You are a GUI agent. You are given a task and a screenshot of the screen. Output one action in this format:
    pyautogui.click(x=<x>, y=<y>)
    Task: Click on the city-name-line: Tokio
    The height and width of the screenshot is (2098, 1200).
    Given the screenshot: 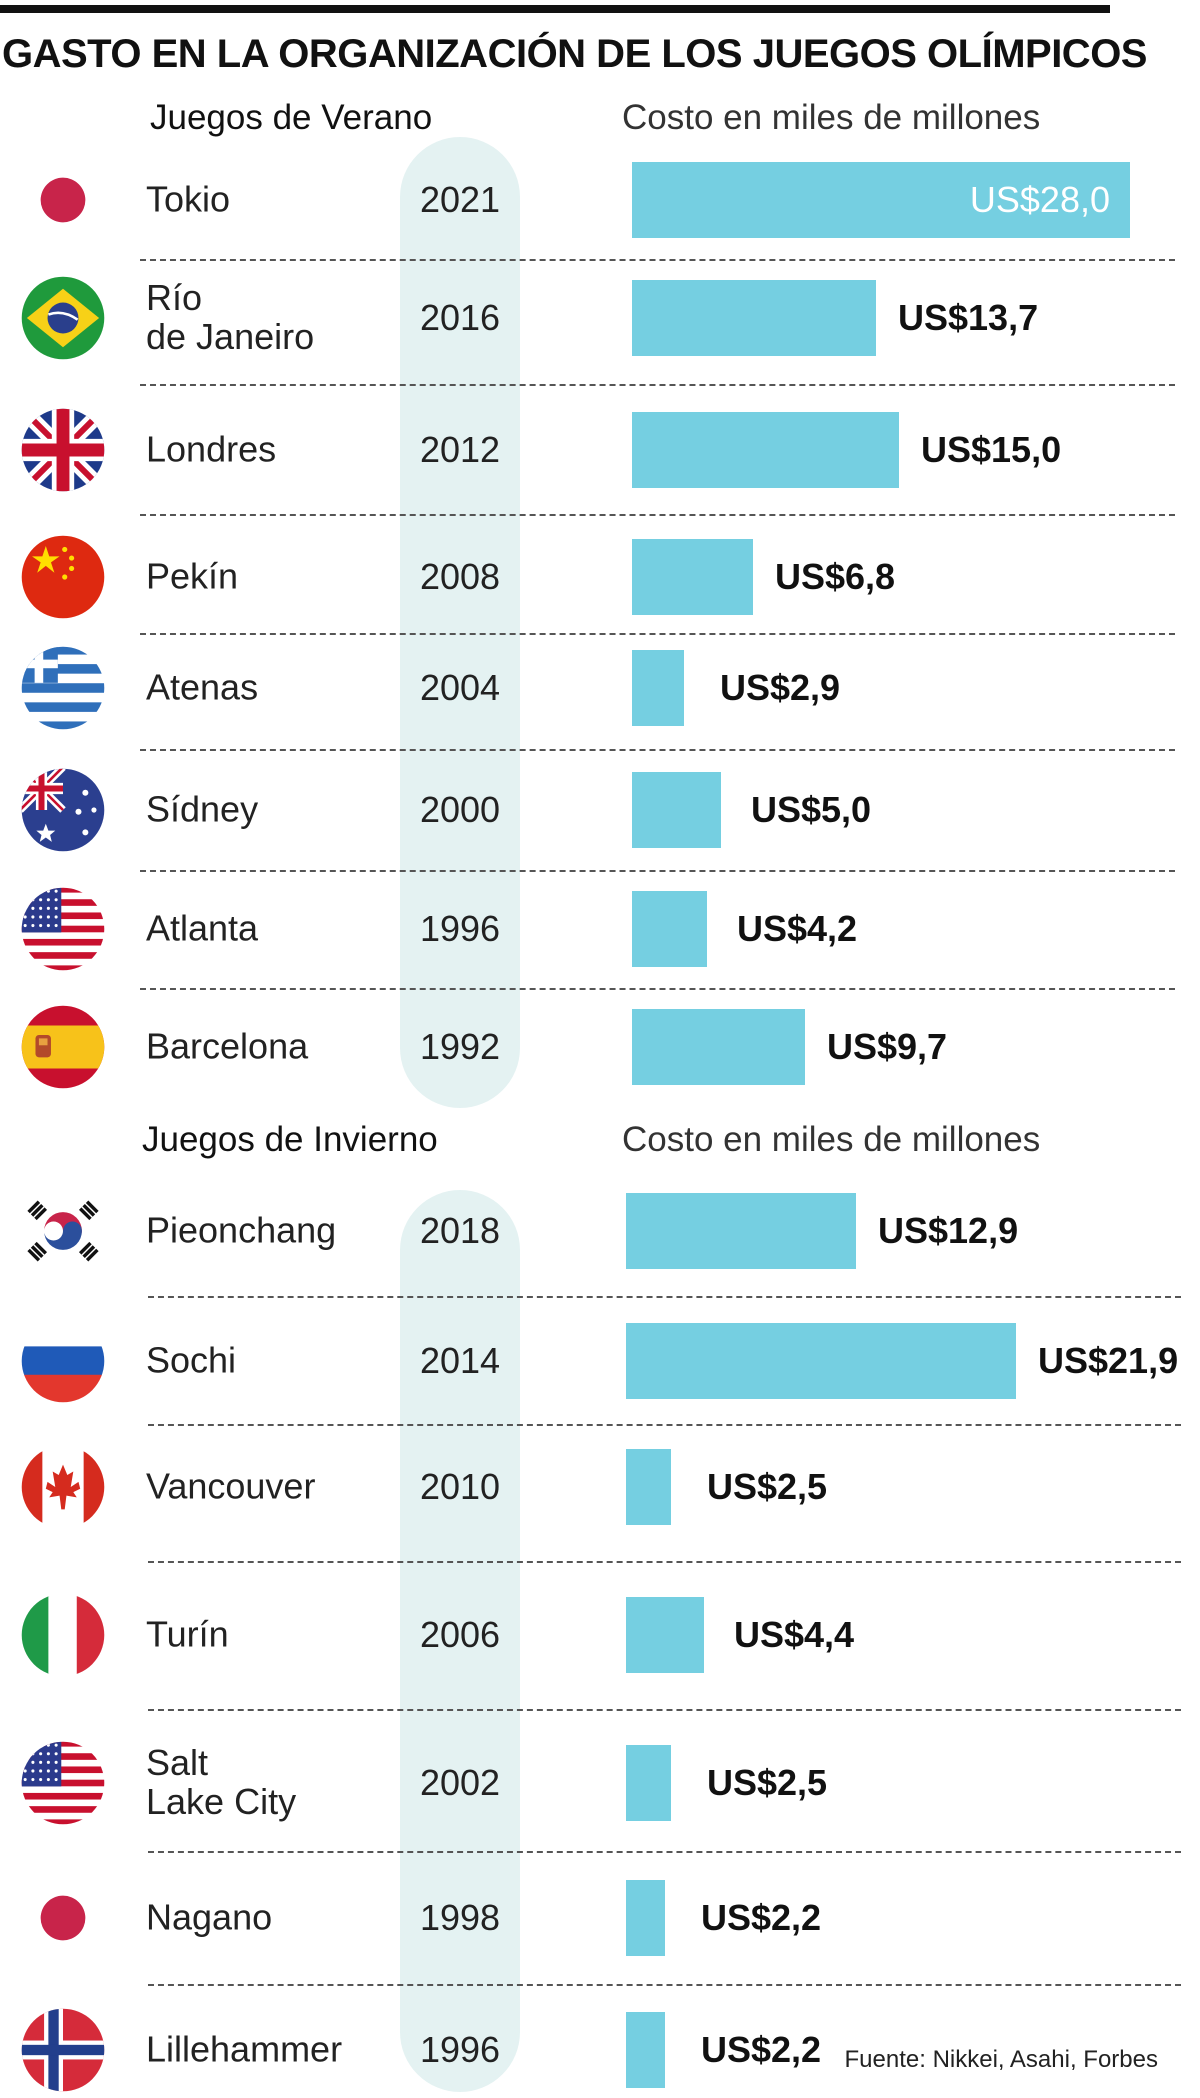 What is the action you would take?
    pyautogui.click(x=188, y=199)
    